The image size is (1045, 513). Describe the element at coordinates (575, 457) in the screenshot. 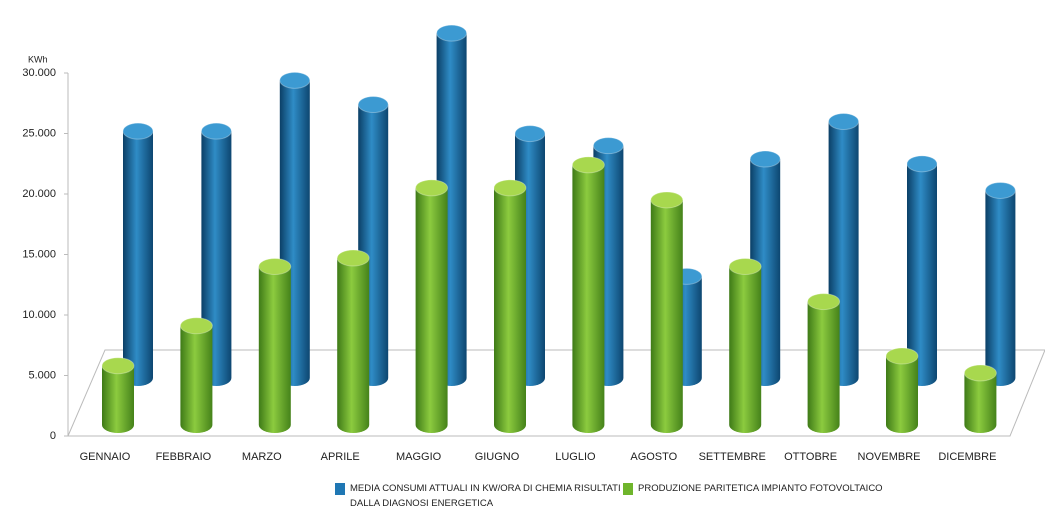

I see `x-tick-label: LUGLIO` at that location.